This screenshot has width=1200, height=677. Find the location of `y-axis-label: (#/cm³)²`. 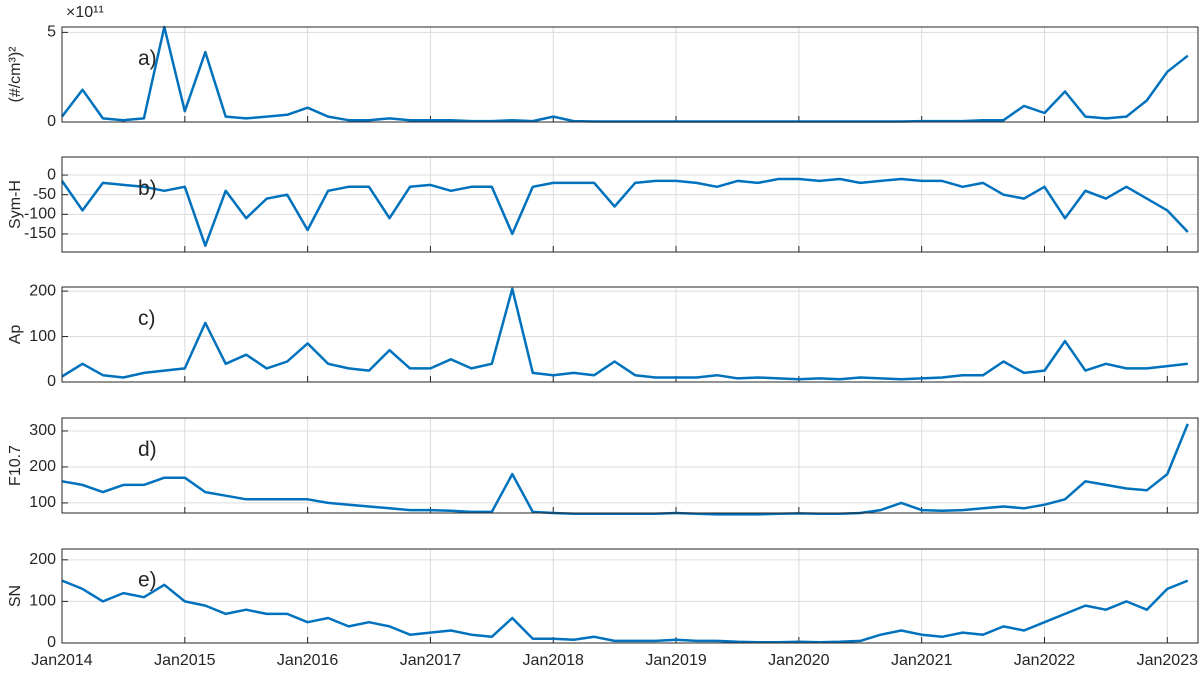

y-axis-label: (#/cm³)² is located at coordinates (15, 74).